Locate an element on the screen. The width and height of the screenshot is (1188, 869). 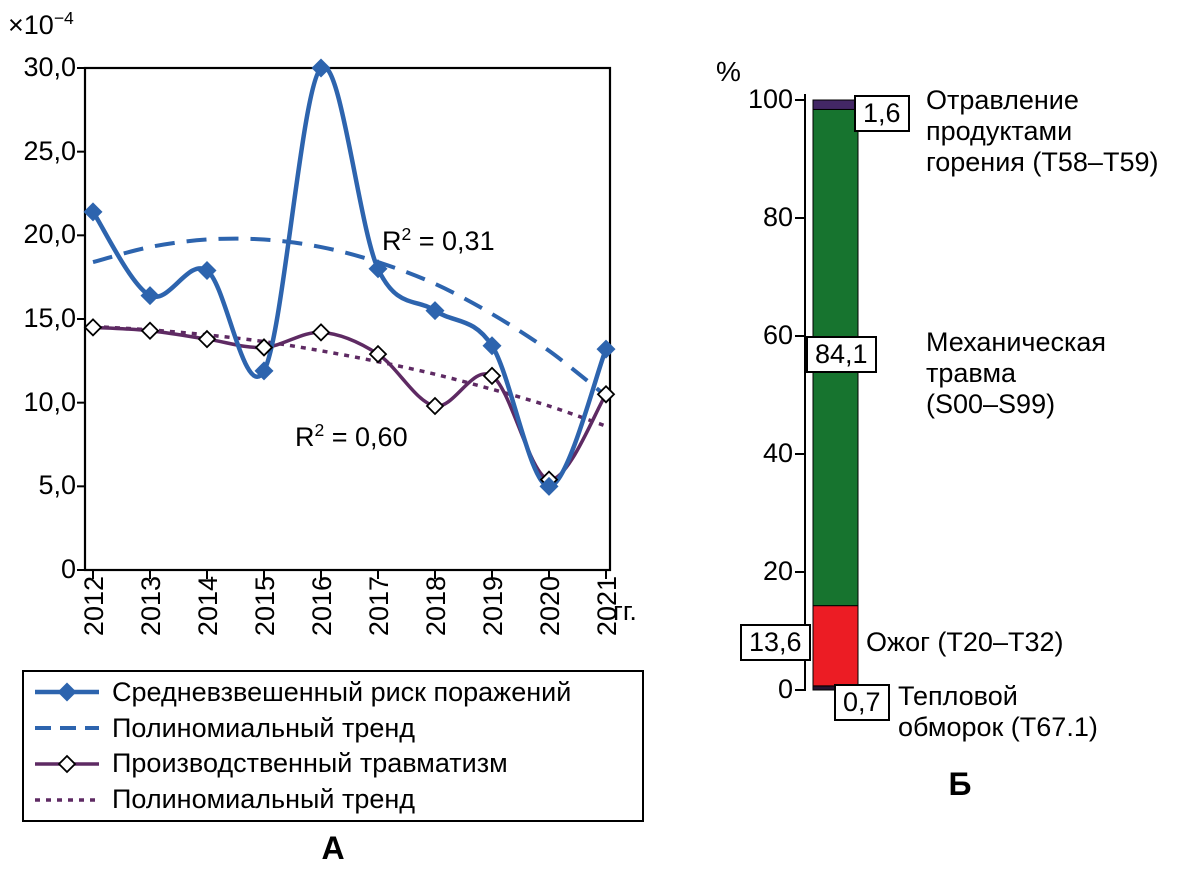
segment-label-line: Отравление is located at coordinates (1002, 100).